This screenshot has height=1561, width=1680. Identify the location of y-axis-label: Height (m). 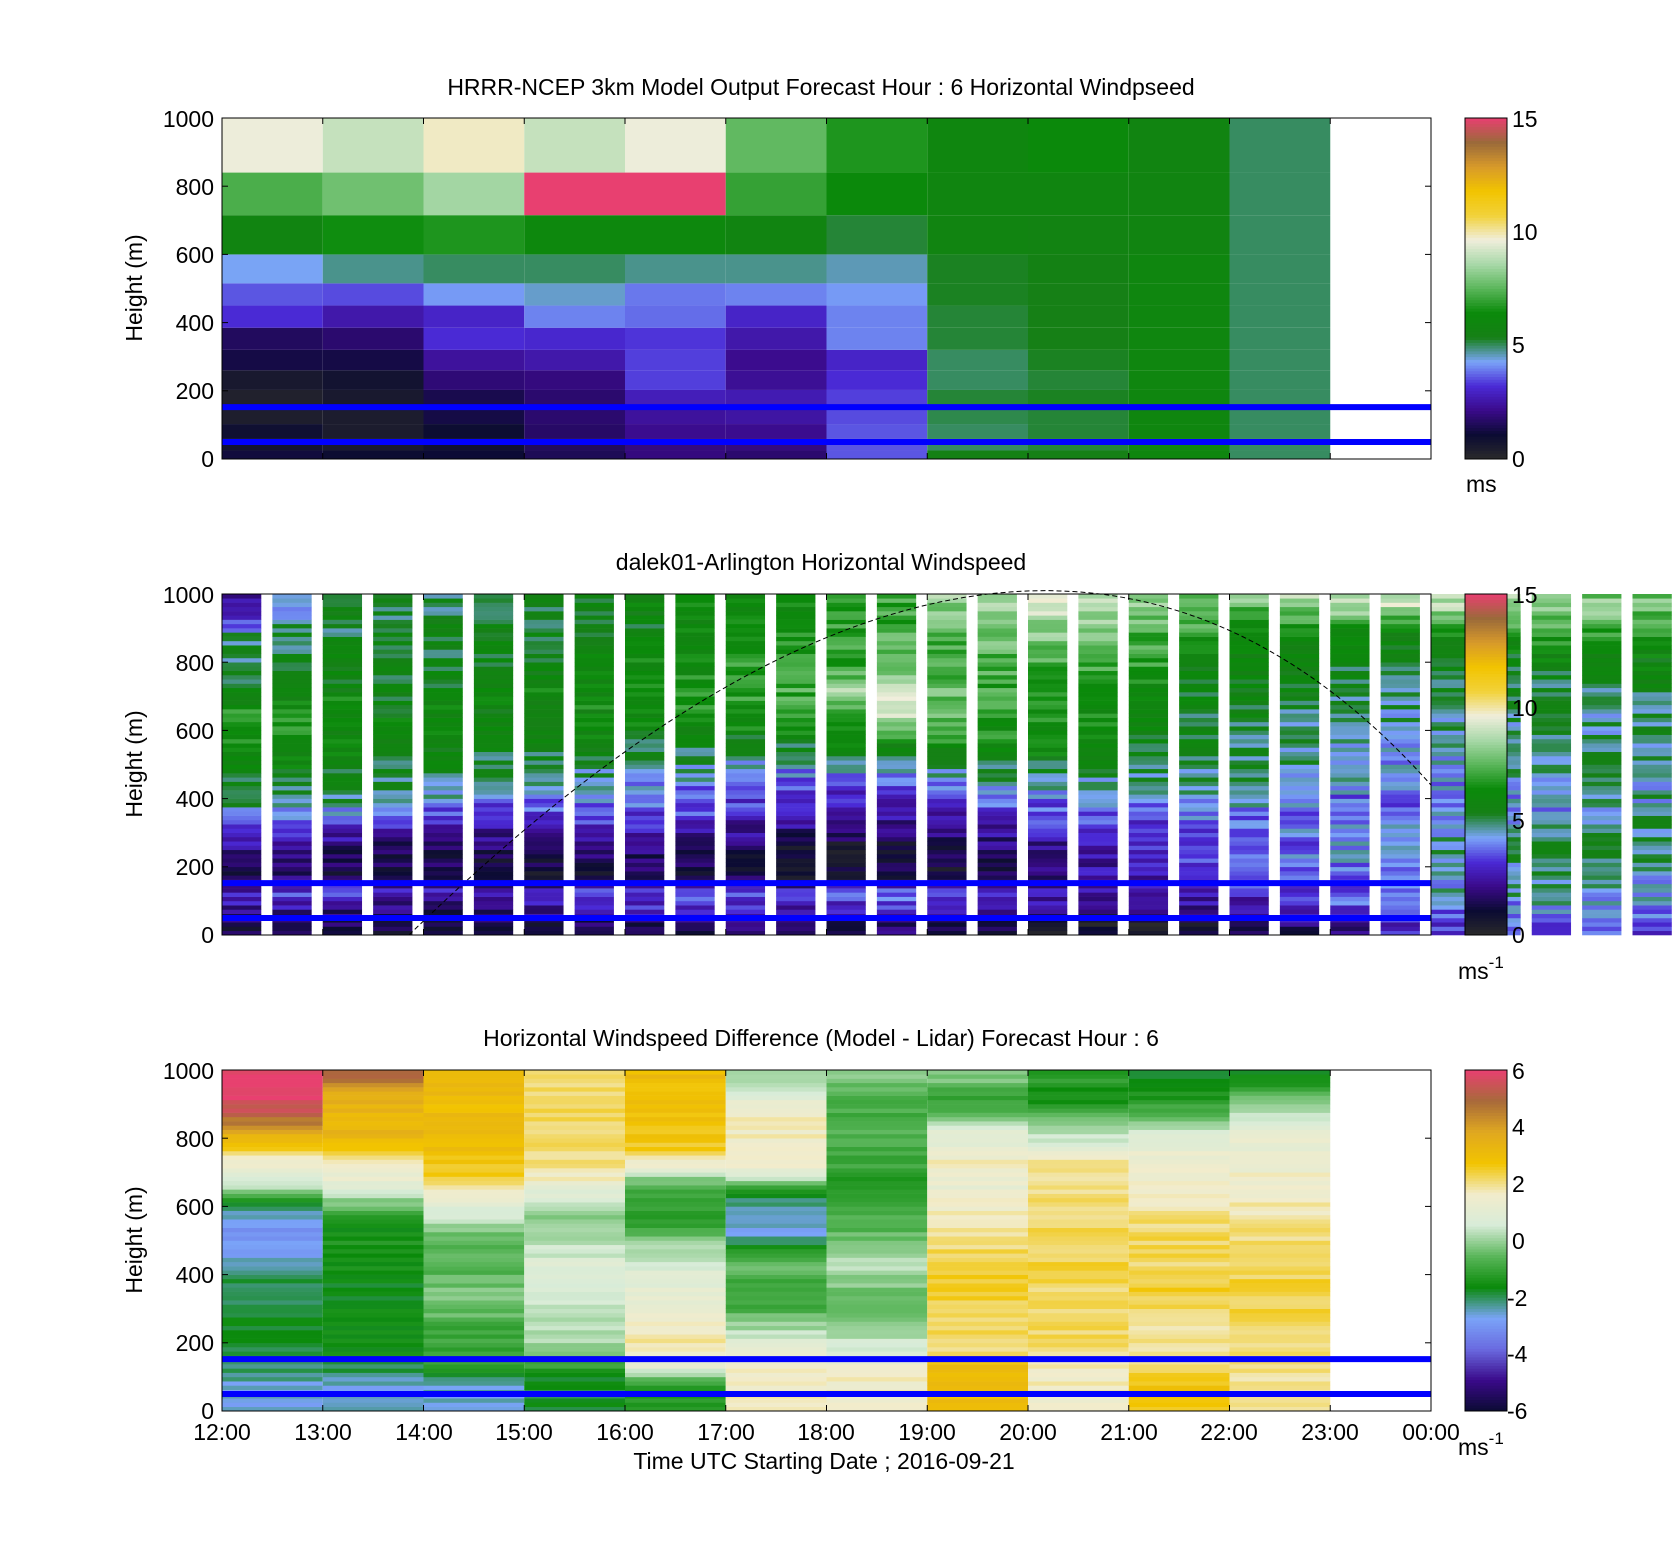
(134, 287).